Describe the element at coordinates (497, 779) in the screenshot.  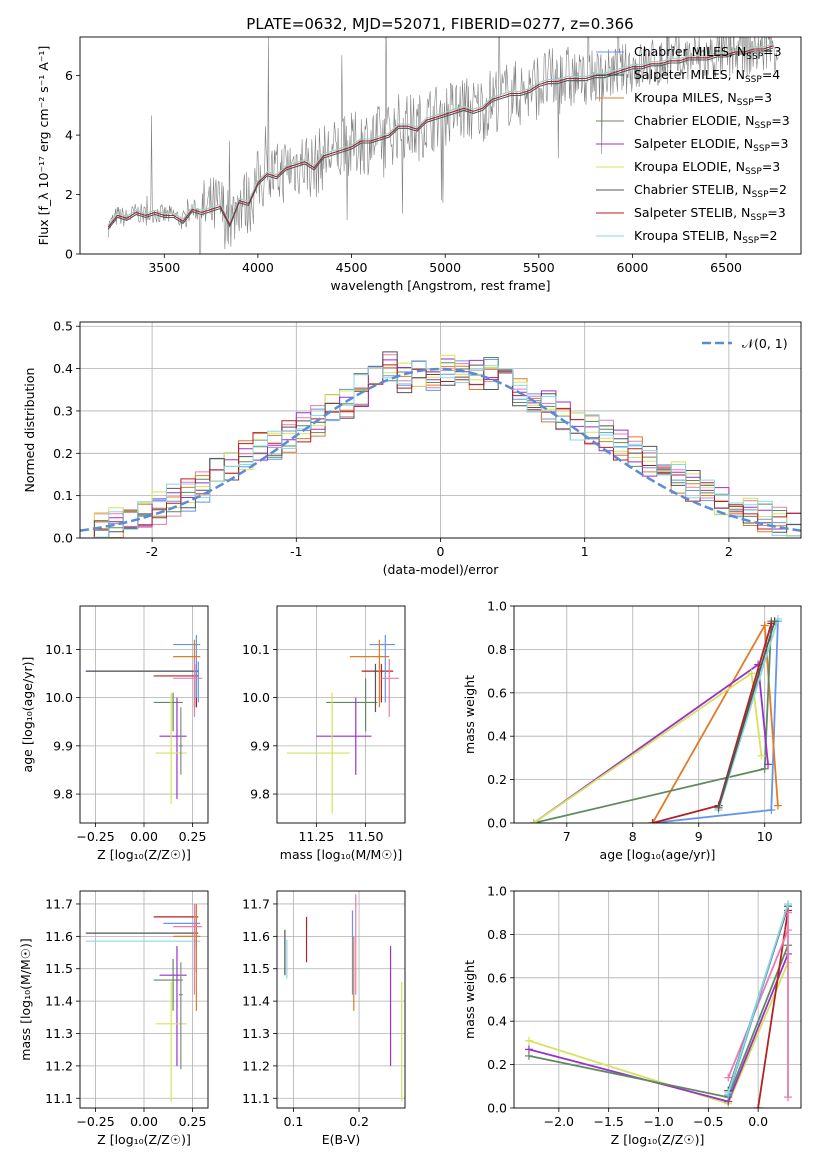
I see `y-tick-label: 0.2` at that location.